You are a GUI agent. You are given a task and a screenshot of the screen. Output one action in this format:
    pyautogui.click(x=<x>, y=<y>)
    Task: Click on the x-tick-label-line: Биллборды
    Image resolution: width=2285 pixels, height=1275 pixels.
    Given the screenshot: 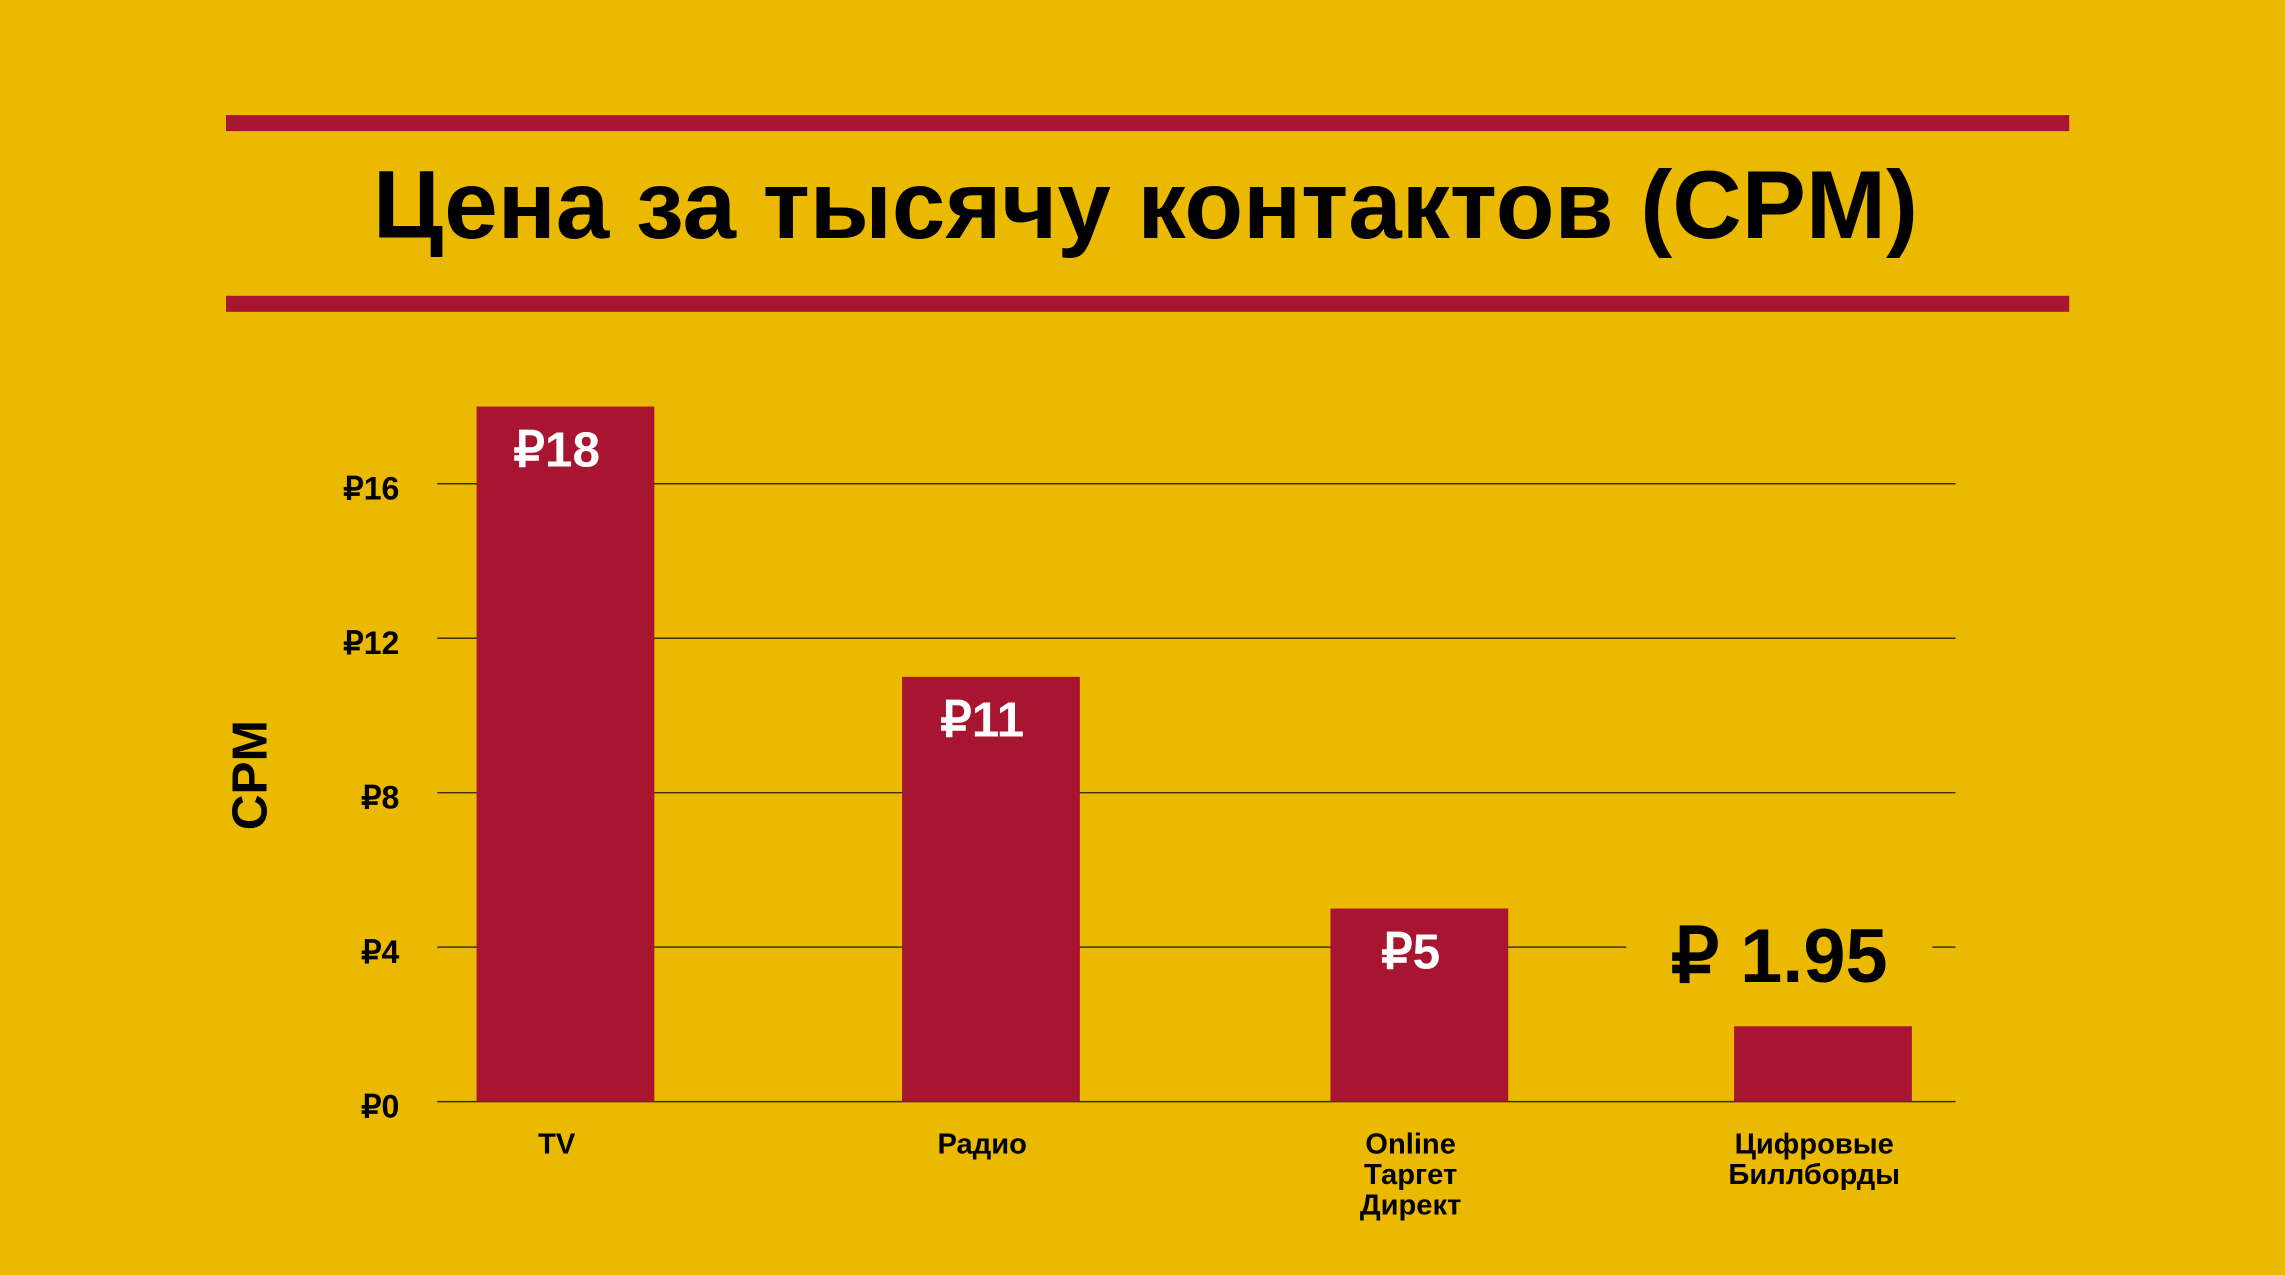 What is the action you would take?
    pyautogui.click(x=1814, y=1175)
    